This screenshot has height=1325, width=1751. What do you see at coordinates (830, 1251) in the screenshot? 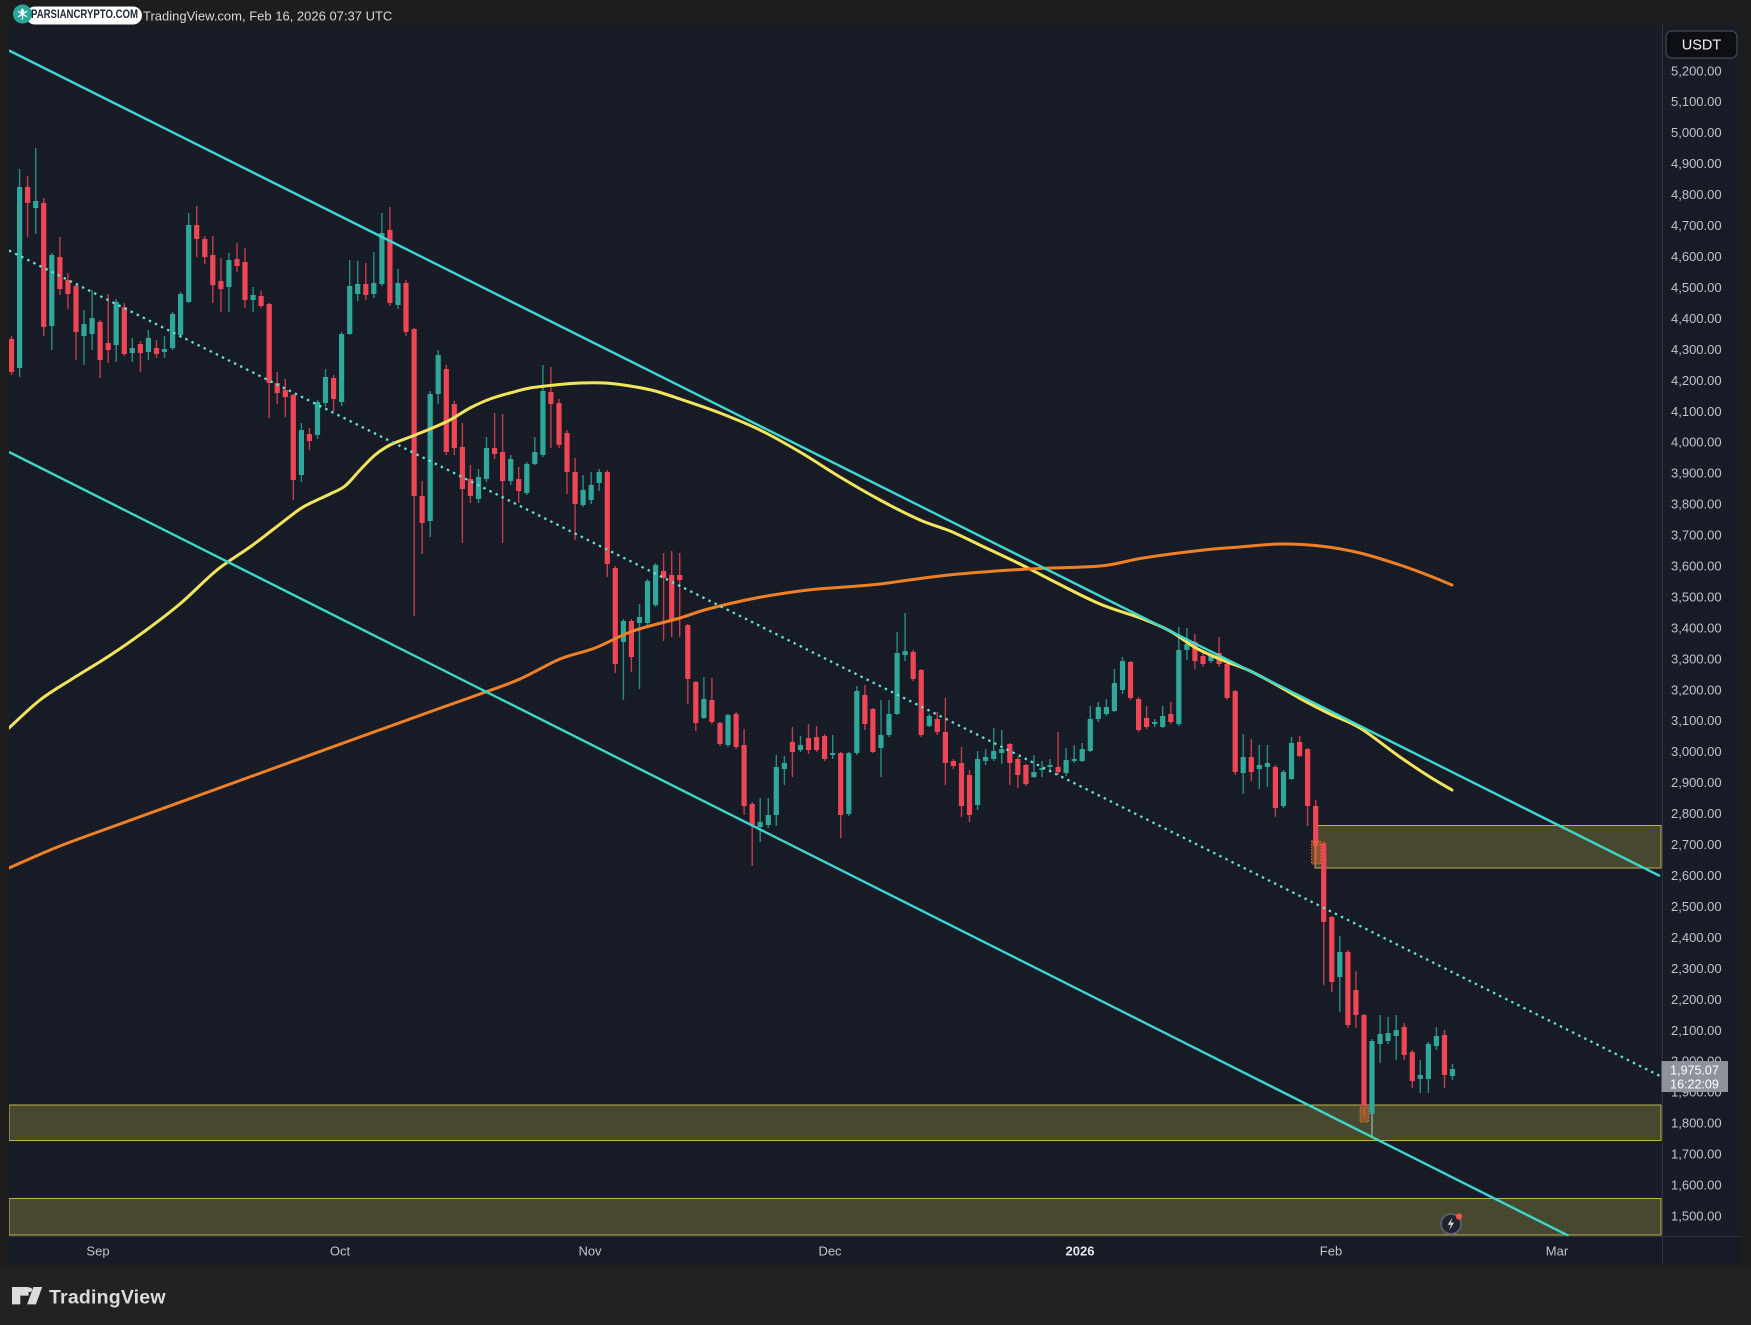
I see `svg-text: Dec` at bounding box center [830, 1251].